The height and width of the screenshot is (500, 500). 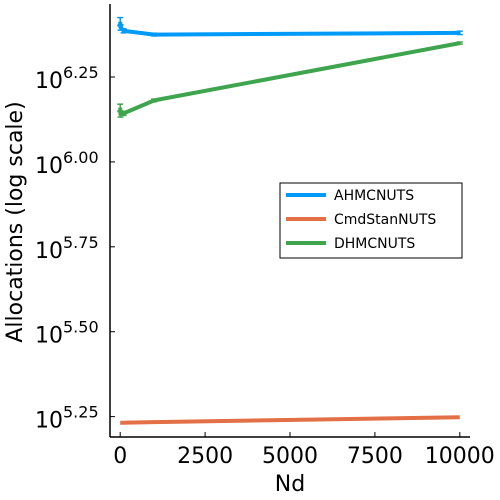 I want to click on y-tick-label: 106.00, so click(x=67, y=163).